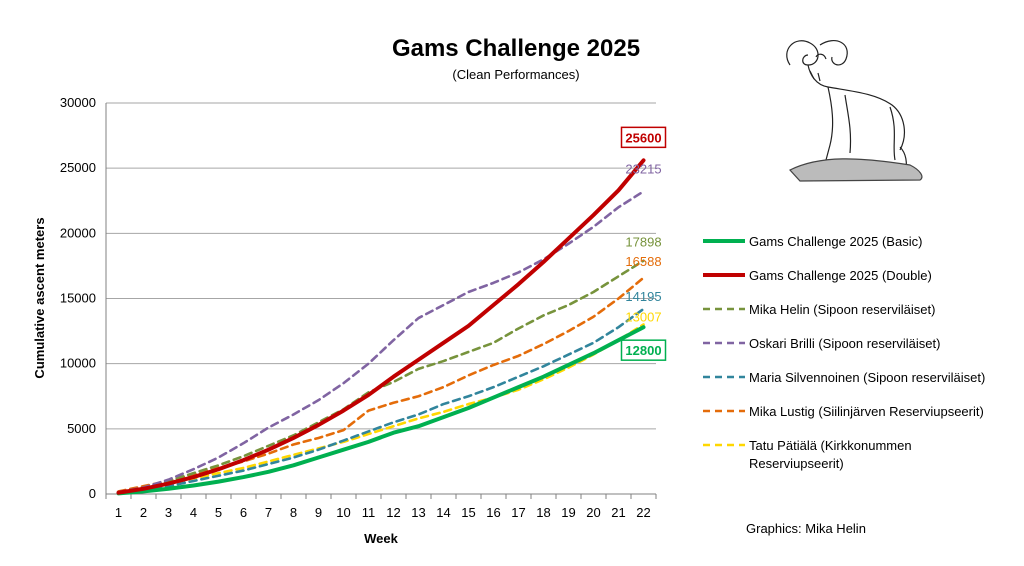 The image size is (1024, 566). I want to click on x-tick-9: 9, so click(318, 512).